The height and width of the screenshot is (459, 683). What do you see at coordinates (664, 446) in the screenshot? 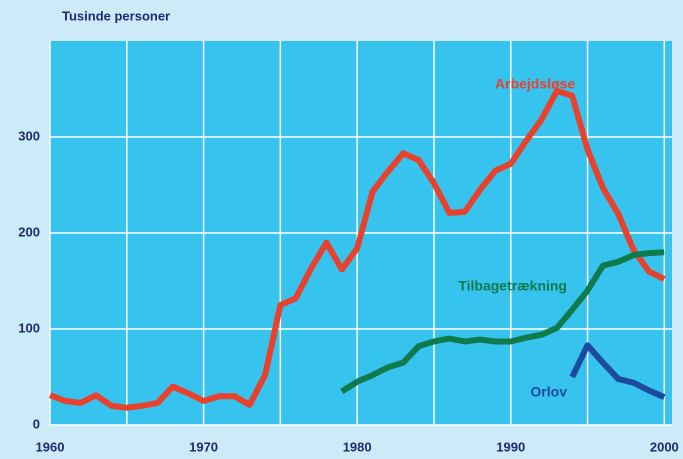
I see `x-tick-label: 2000` at bounding box center [664, 446].